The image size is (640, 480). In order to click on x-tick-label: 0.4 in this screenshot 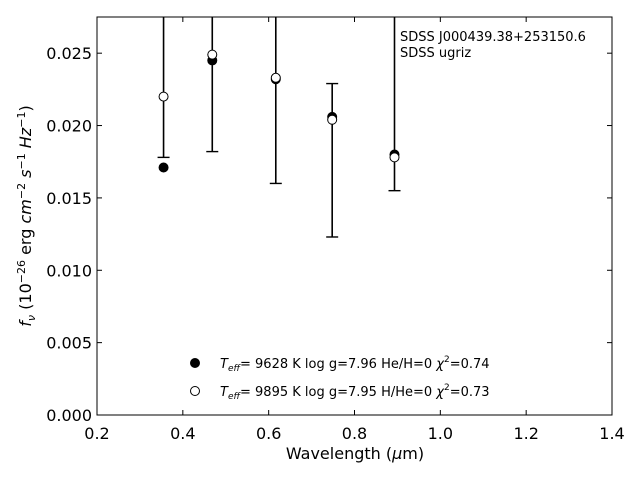, I will do `click(182, 433)`.